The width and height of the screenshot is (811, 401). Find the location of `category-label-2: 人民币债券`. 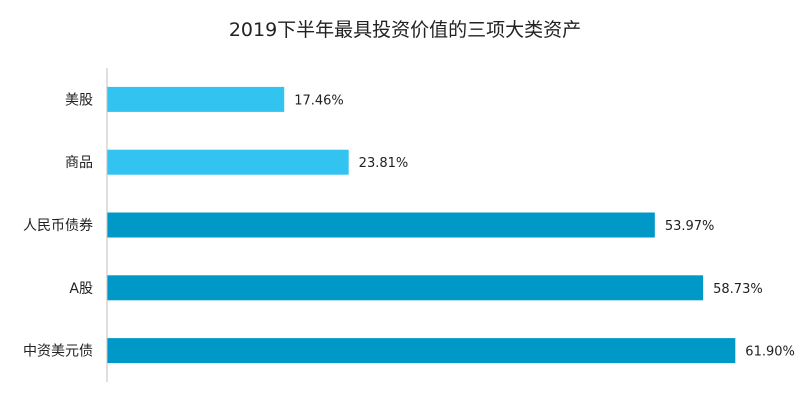

category-label-2: 人民币债券 is located at coordinates (58, 226).